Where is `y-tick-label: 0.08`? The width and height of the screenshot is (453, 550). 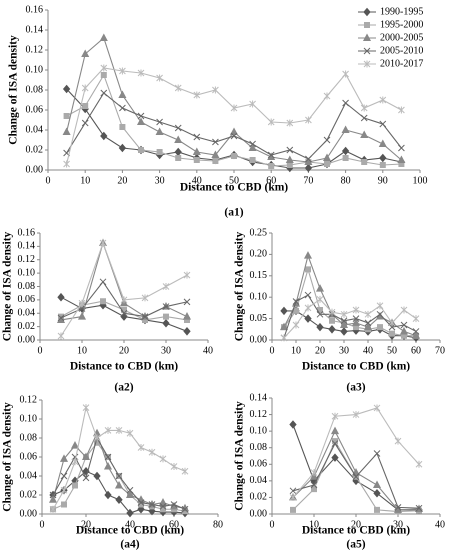
y-tick-label: 0.08 is located at coordinates (29, 437).